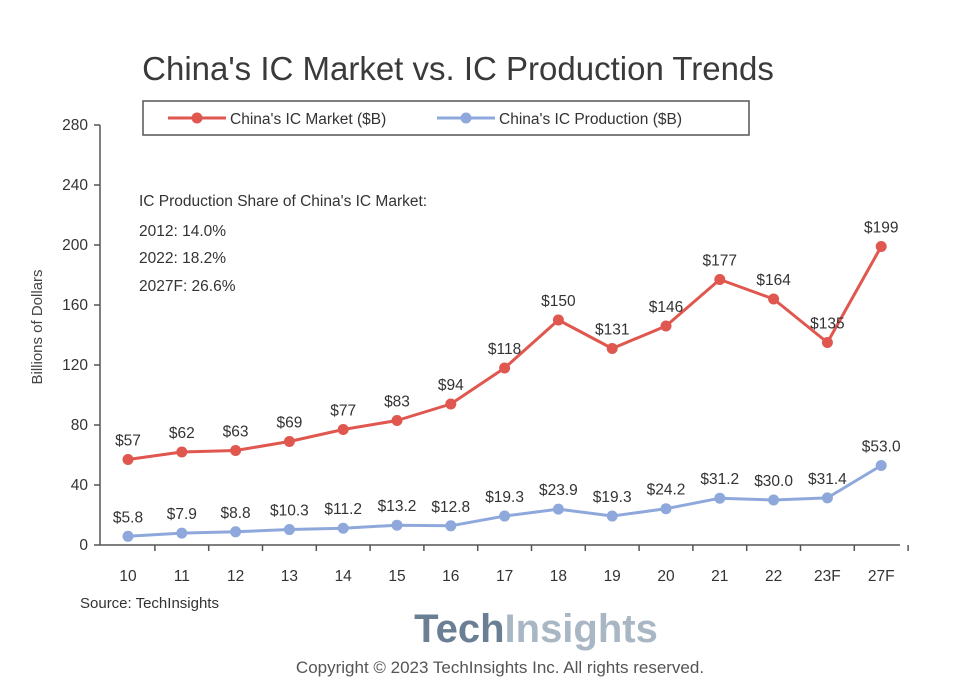 This screenshot has height=690, width=958. What do you see at coordinates (182, 433) in the screenshot?
I see `data-label: $62` at bounding box center [182, 433].